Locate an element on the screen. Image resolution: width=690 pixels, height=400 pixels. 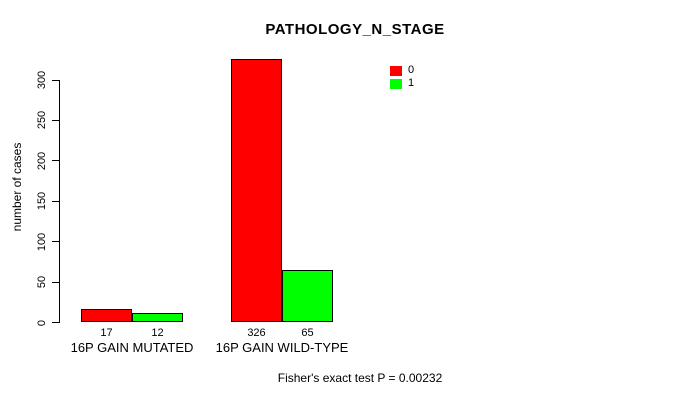
bar-value-label: 65 is located at coordinates (307, 333).